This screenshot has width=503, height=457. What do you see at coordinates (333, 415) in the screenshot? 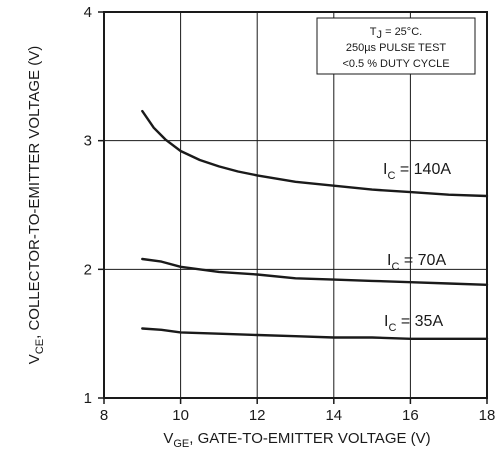
I see `x-tick-label-3: 14` at bounding box center [333, 415].